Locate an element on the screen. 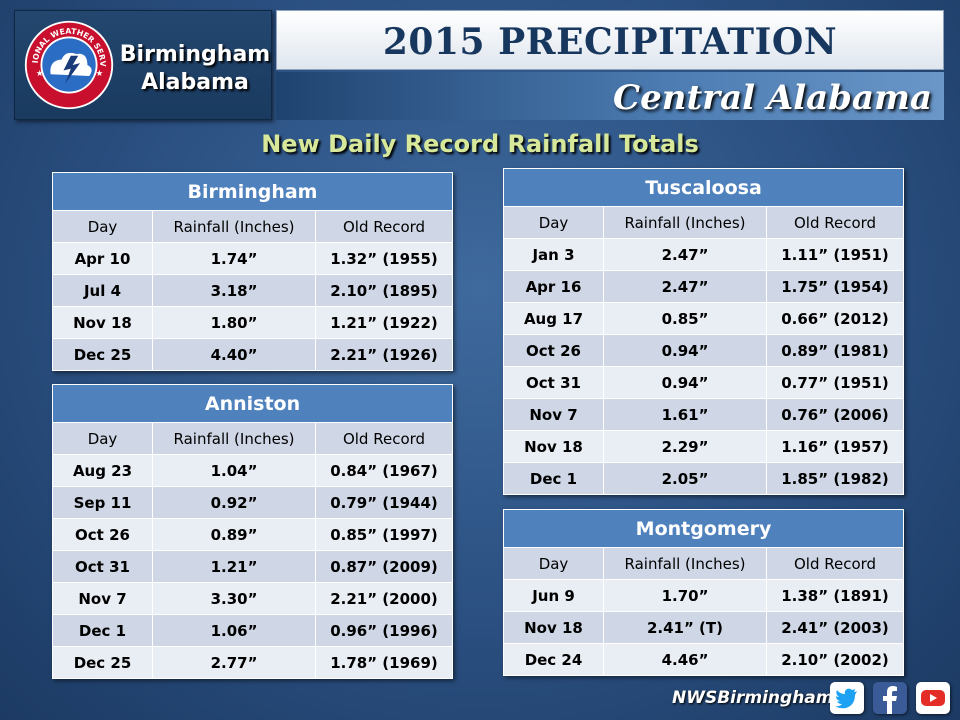 This screenshot has width=960, height=720. cell-old-record: 2.10” (1895) is located at coordinates (384, 290).